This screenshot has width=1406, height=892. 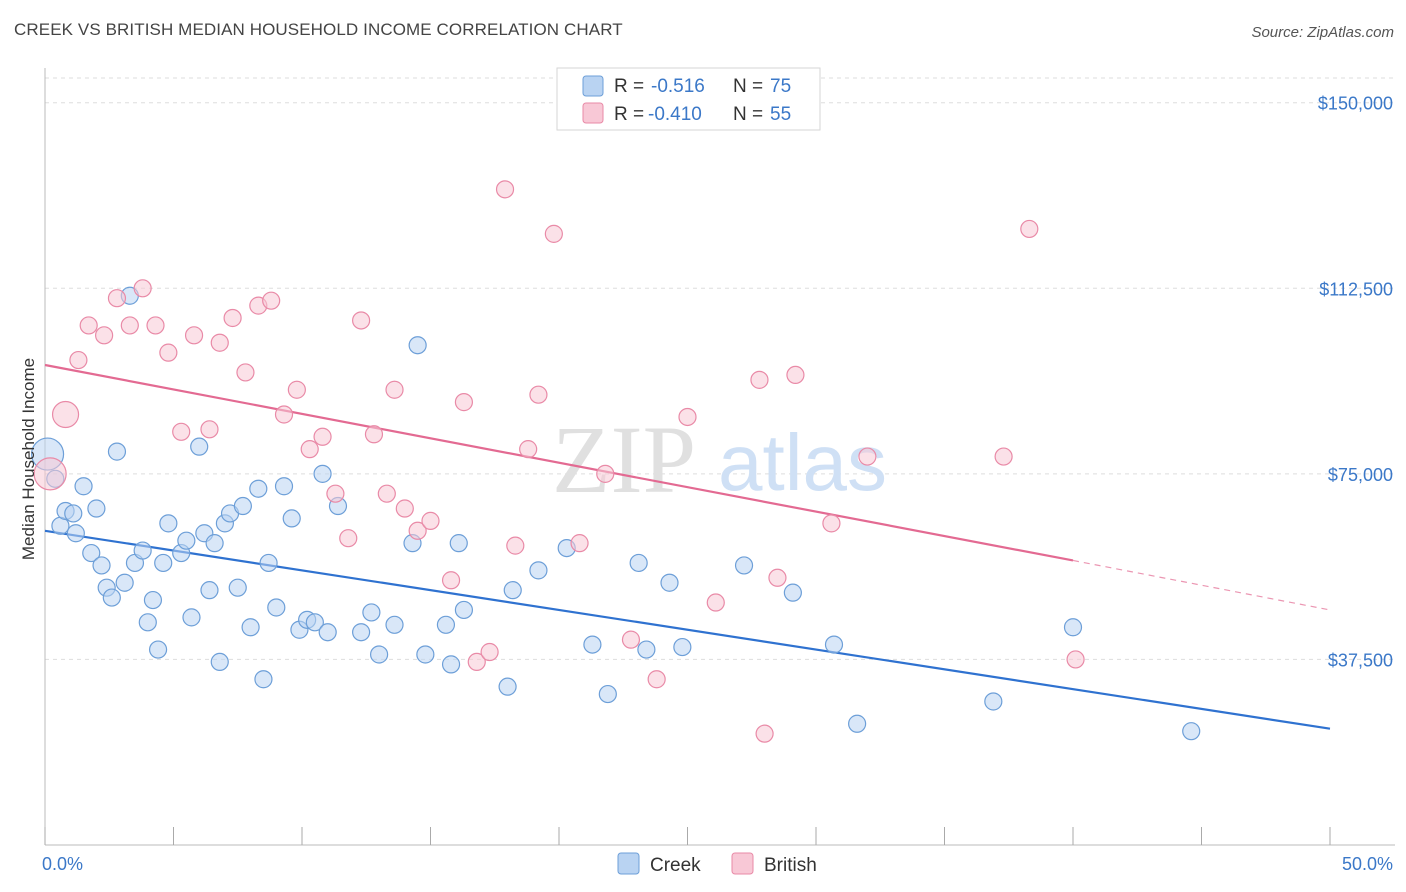 I want to click on bottom-legend: Creek British, so click(x=717, y=864).